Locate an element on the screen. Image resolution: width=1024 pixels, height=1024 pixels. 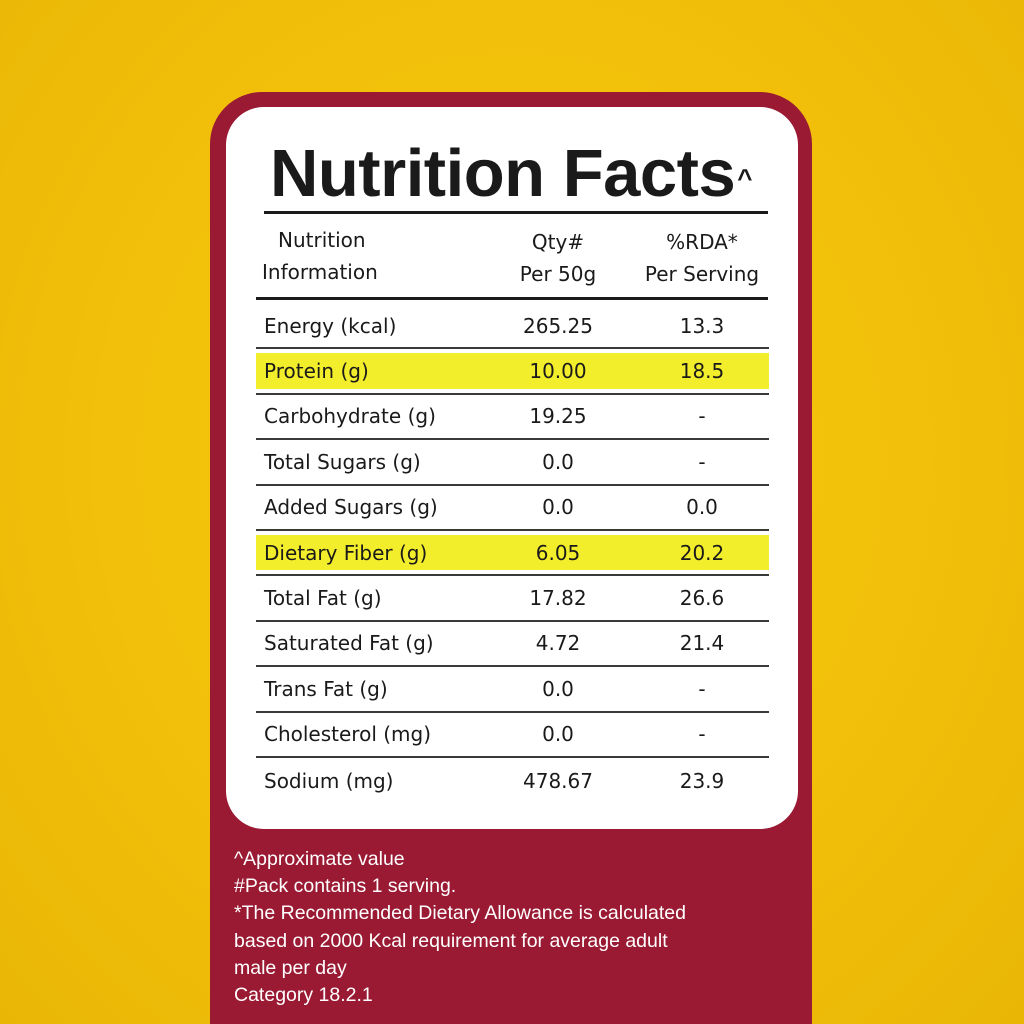
footnote-approximate: ^Approximate value is located at coordinates (319, 859).